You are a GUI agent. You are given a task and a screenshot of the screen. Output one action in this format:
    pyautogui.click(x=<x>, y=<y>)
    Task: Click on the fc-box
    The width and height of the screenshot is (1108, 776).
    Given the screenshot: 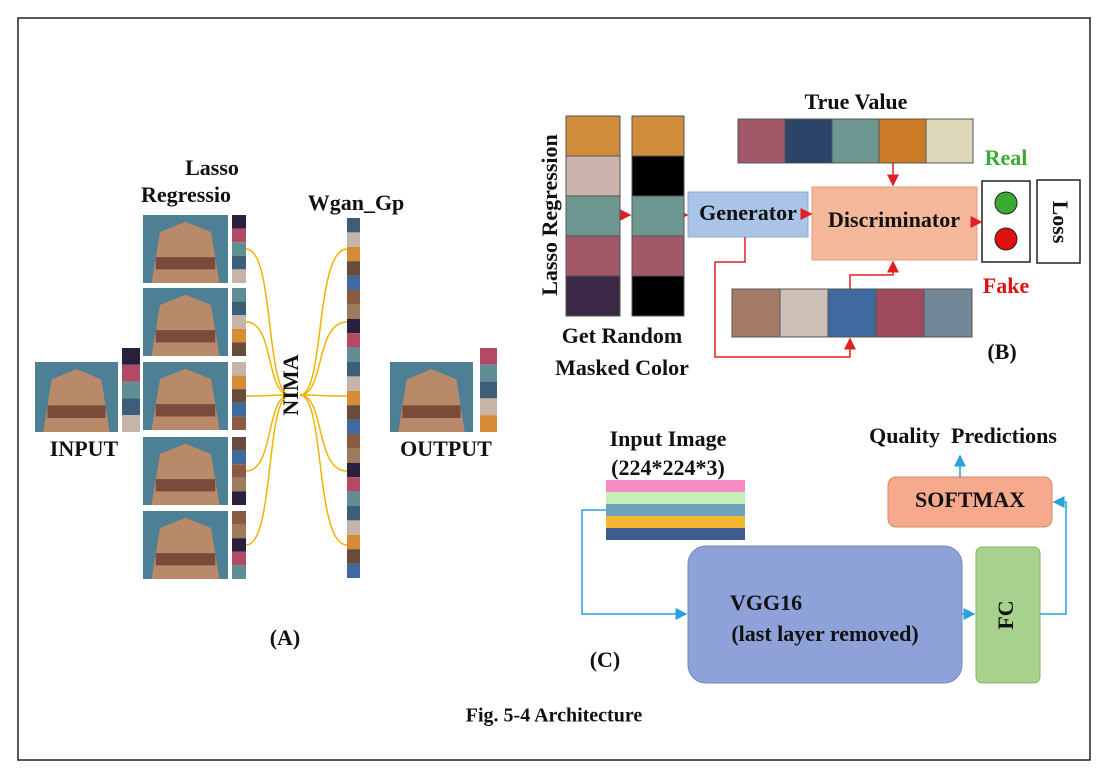 What is the action you would take?
    pyautogui.click(x=1008, y=615)
    